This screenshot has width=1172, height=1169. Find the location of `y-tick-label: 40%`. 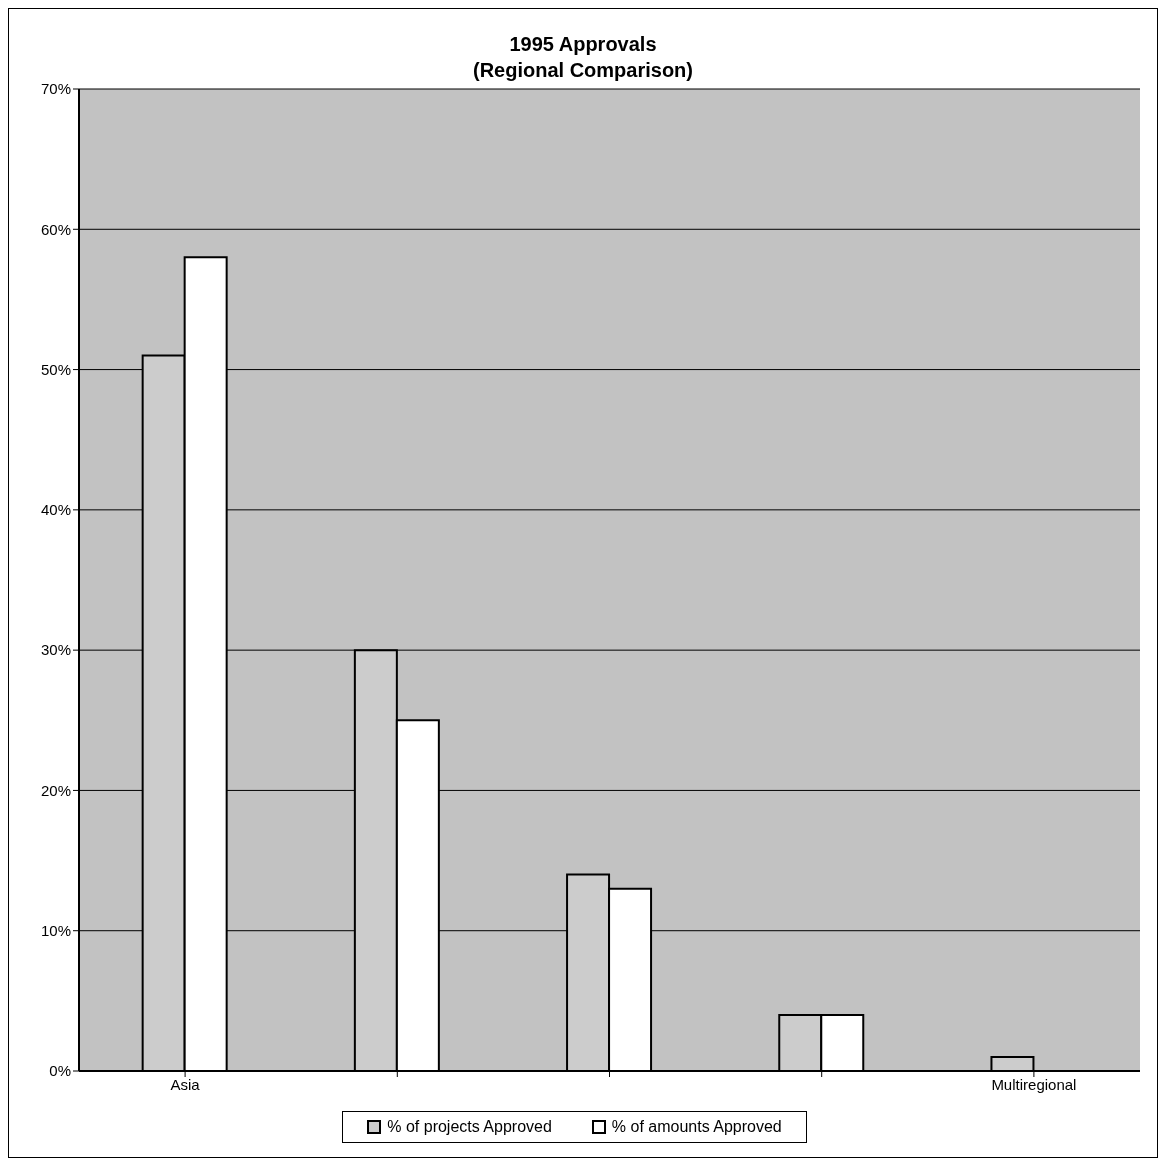

y-tick-label: 40% is located at coordinates (55, 510).